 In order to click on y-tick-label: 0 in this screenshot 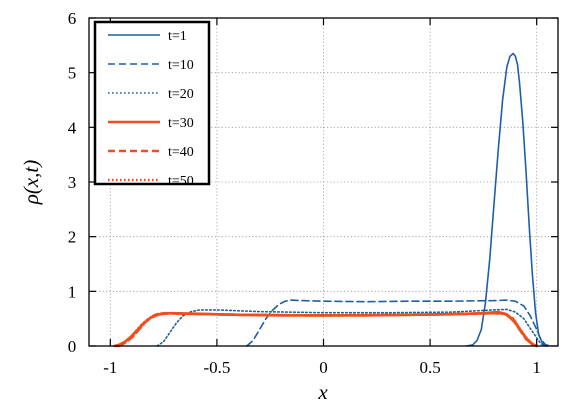, I will do `click(72, 346)`.